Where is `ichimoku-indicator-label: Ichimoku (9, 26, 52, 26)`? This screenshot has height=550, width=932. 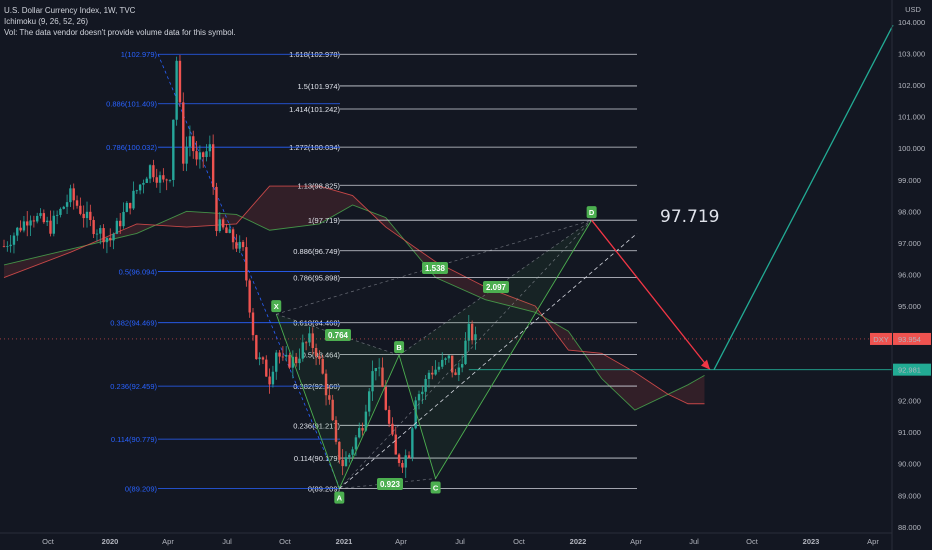 ichimoku-indicator-label: Ichimoku (9, 26, 52, 26) is located at coordinates (46, 21).